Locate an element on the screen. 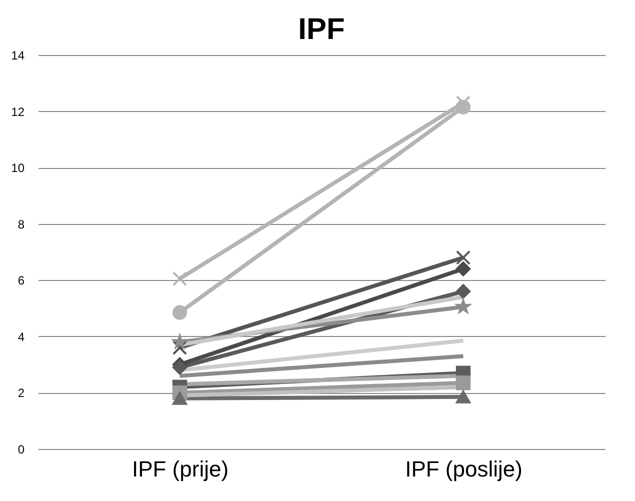 The width and height of the screenshot is (635, 501). y-tick-label: 12 is located at coordinates (18, 111).